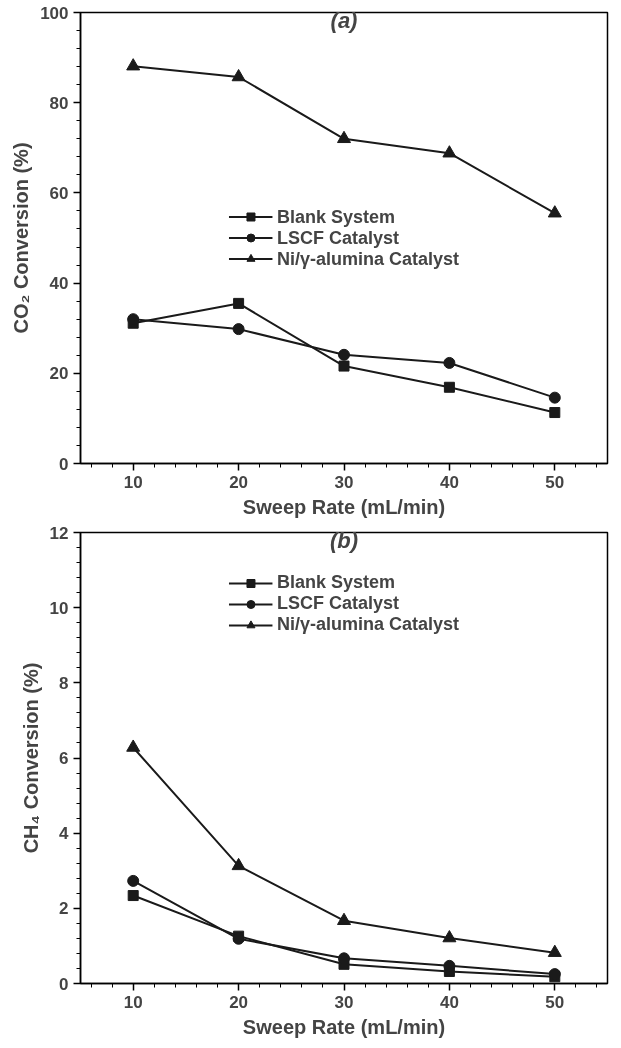 Image resolution: width=621 pixels, height=1048 pixels. What do you see at coordinates (64, 683) in the screenshot?
I see `y-tick-label: 8` at bounding box center [64, 683].